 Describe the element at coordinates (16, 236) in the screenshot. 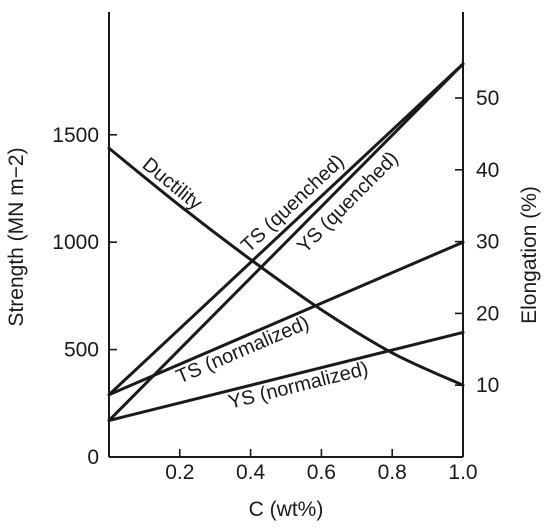

I see `left-y-axis-title: Strength (MN m−2)` at that location.